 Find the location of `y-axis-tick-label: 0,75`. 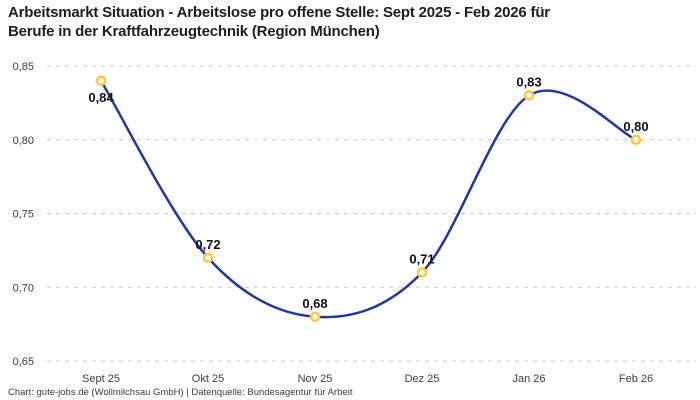

y-axis-tick-label: 0,75 is located at coordinates (23, 215).